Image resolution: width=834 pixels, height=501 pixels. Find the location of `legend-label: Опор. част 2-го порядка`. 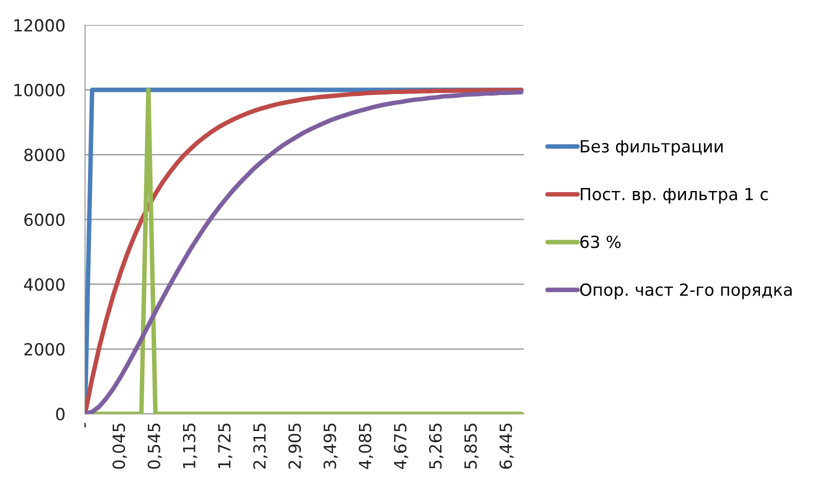

legend-label: Опор. част 2-го порядка is located at coordinates (686, 291).